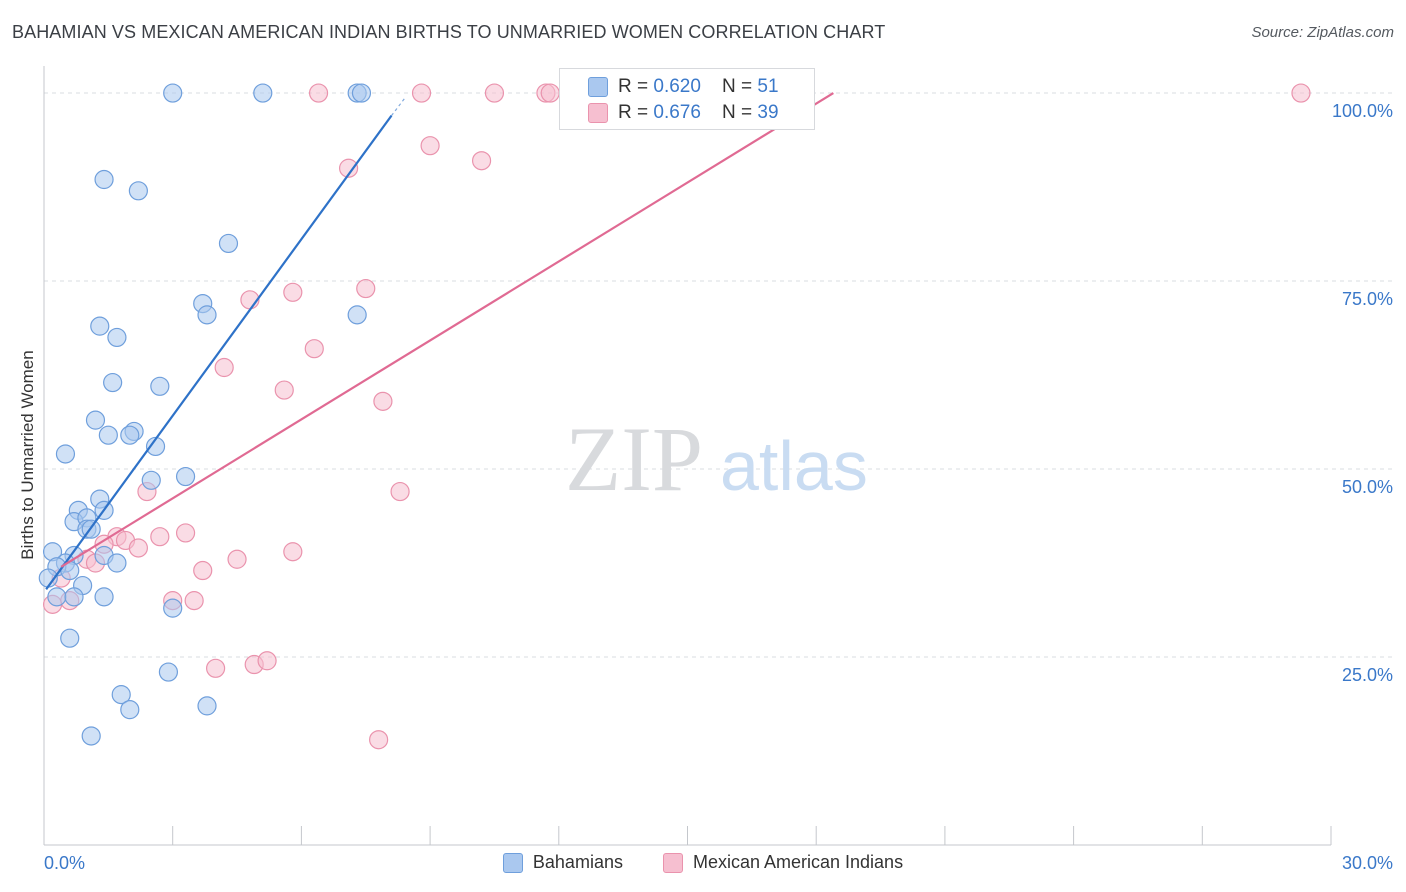 The height and width of the screenshot is (892, 1406). Describe the element at coordinates (64, 863) in the screenshot. I see `x-tick-label-min: 0.0%` at that location.